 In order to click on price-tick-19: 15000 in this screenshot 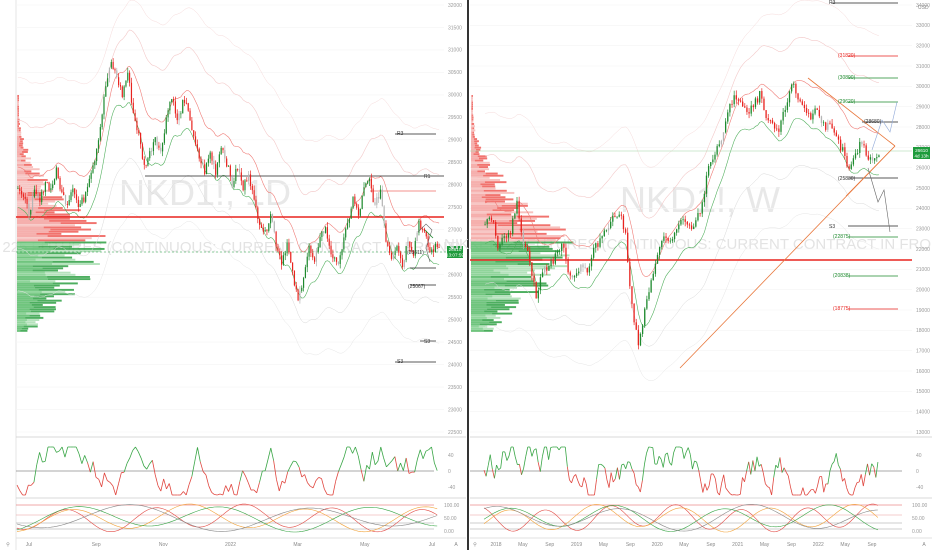, I will do `click(923, 392)`.